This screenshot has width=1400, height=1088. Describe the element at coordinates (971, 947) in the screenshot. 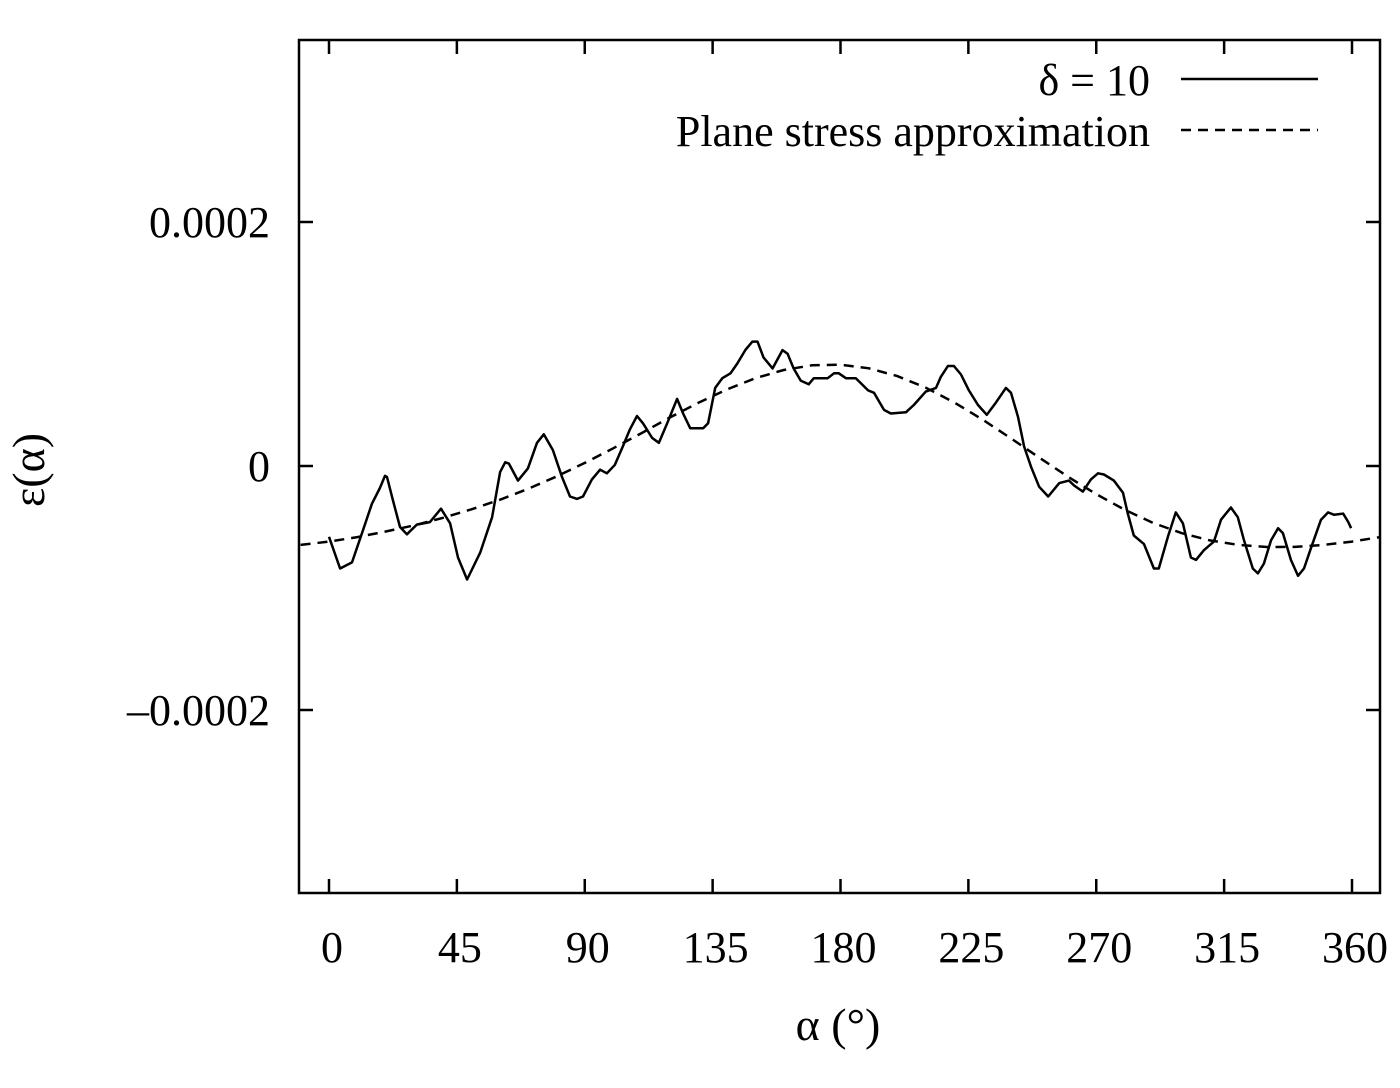

I see `x-tick-label: 225` at that location.